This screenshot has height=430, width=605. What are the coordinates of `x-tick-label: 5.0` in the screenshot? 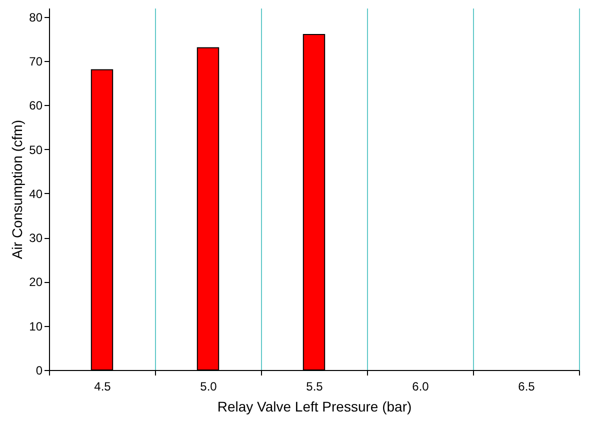 It's located at (209, 387).